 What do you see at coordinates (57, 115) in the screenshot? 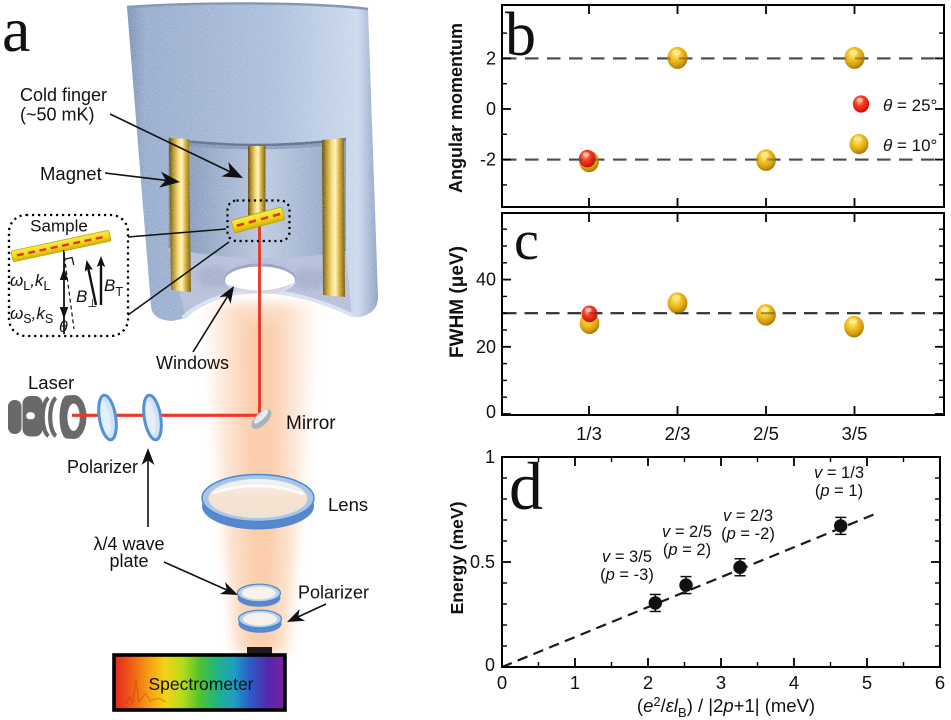
I see `svg-text: (~50 mK)` at bounding box center [57, 115].